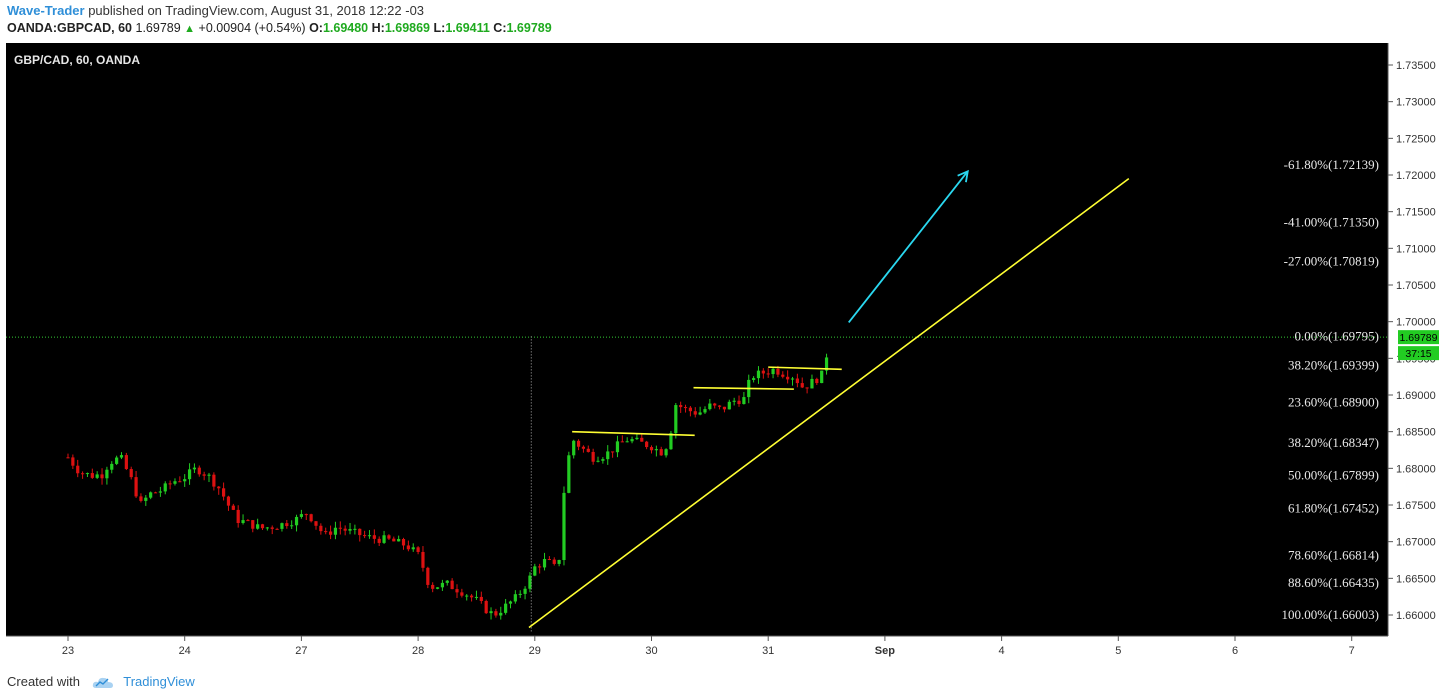  Describe the element at coordinates (1331, 614) in the screenshot. I see `fib-level-label: 100.00%(1.66003)` at that location.